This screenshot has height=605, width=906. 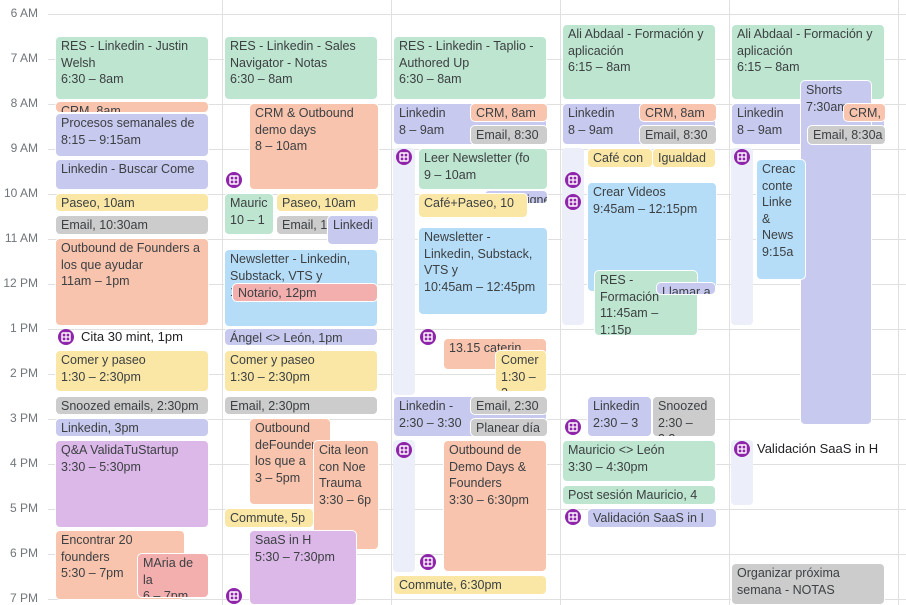 I want to click on event-title: Snoozed emails, so click(x=105, y=406).